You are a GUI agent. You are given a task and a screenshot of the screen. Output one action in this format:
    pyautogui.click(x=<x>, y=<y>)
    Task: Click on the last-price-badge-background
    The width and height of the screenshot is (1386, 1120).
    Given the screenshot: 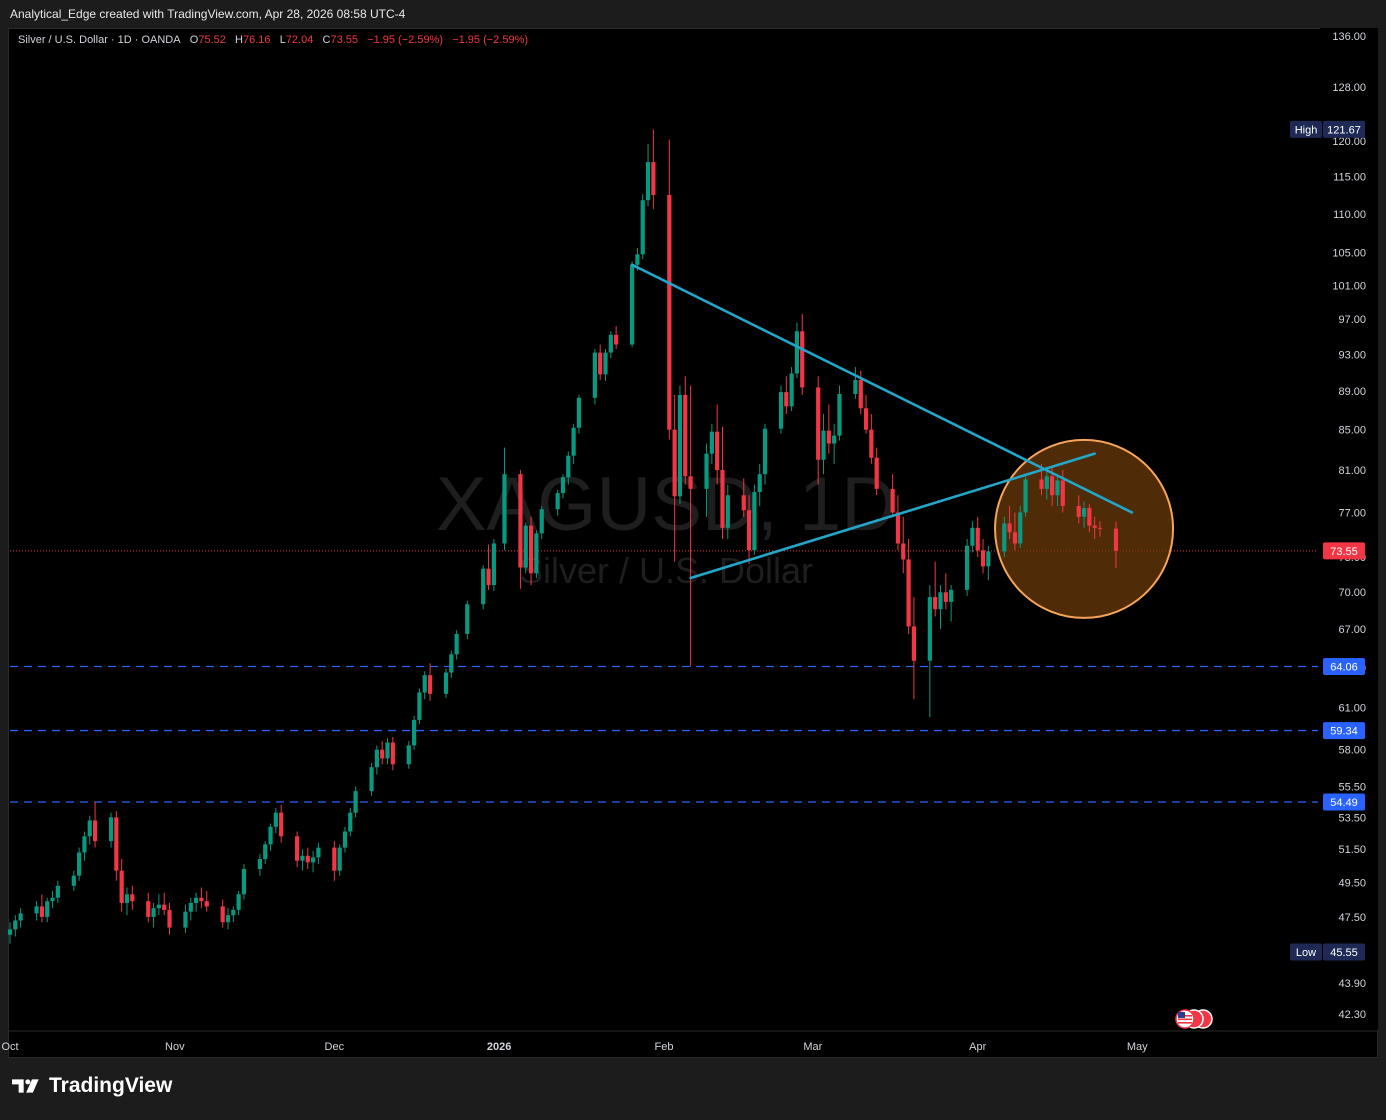 What is the action you would take?
    pyautogui.click(x=1344, y=551)
    